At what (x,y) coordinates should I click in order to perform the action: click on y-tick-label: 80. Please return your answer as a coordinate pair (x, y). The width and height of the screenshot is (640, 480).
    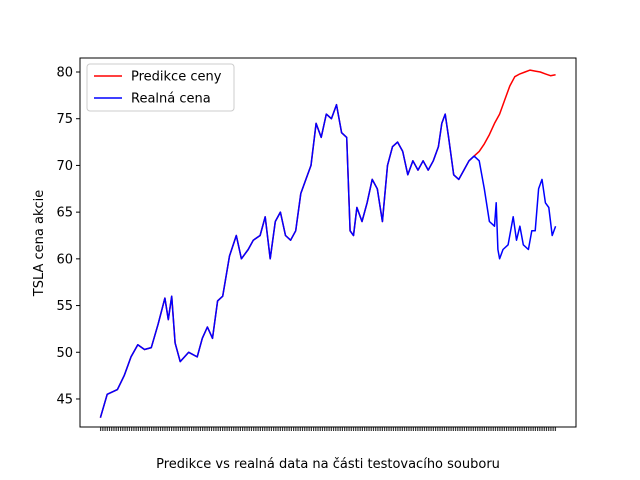
    Looking at the image, I should click on (64, 73).